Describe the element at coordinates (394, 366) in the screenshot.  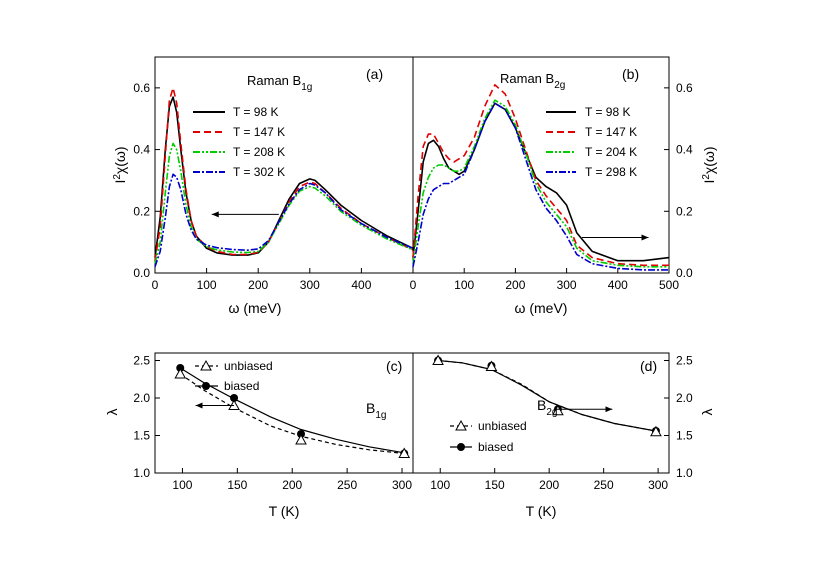
I see `panel-c-label: (c)` at that location.